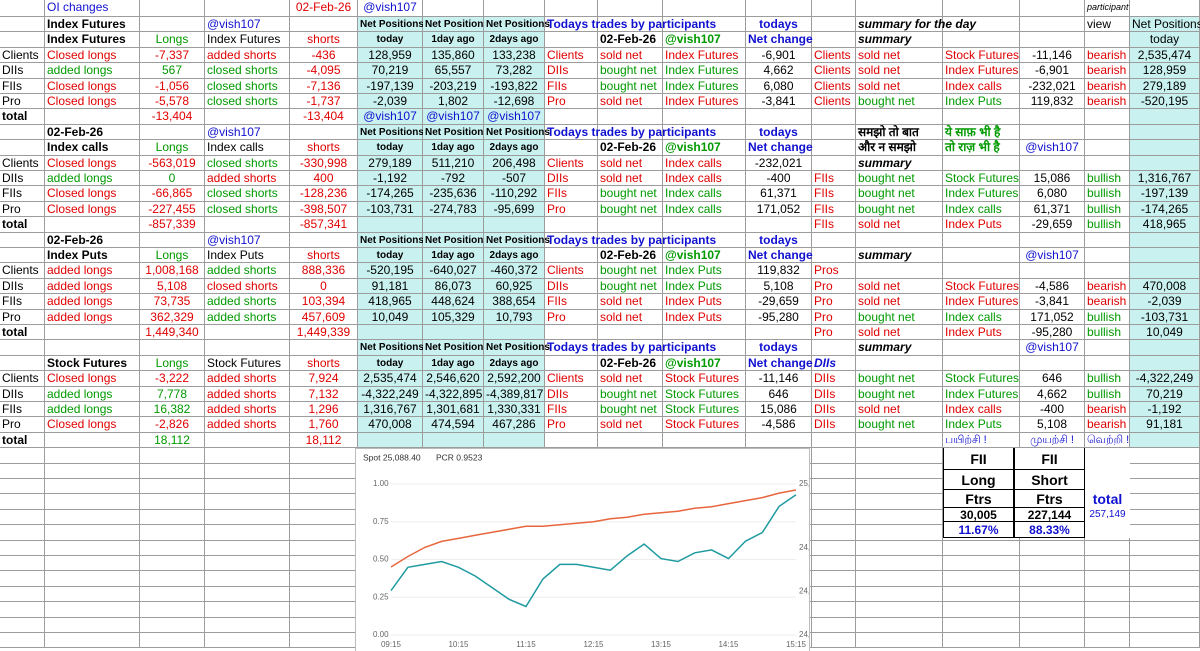 The width and height of the screenshot is (1200, 651). What do you see at coordinates (390, 256) in the screenshot?
I see `cell-text: today` at bounding box center [390, 256].